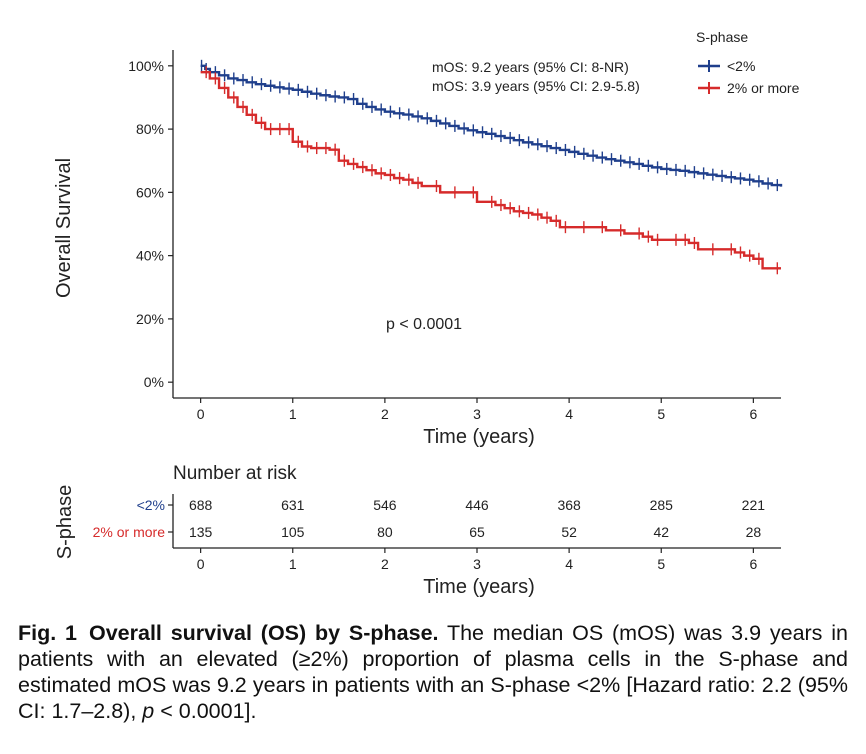 The width and height of the screenshot is (866, 754). I want to click on mos-annotation-1: mOS: 9.2 years (95% CI: 8-NR), so click(530, 67).